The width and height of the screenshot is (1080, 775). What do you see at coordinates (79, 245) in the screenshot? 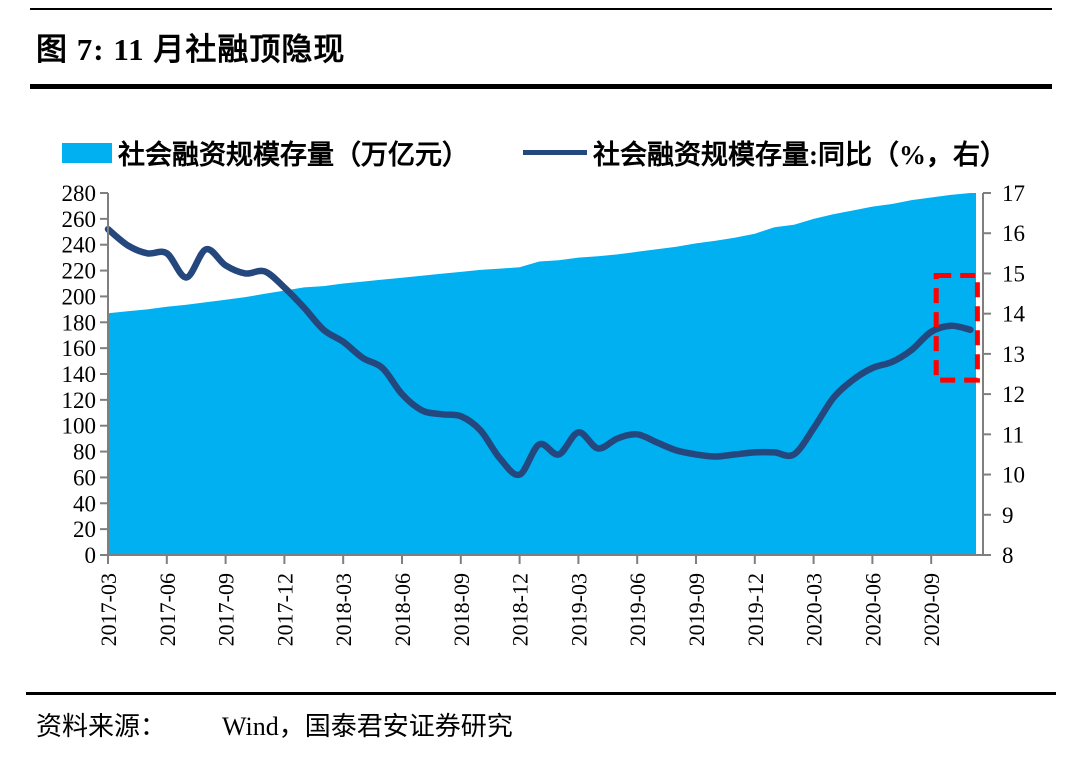
I see `left-tick-label: 240` at bounding box center [79, 245].